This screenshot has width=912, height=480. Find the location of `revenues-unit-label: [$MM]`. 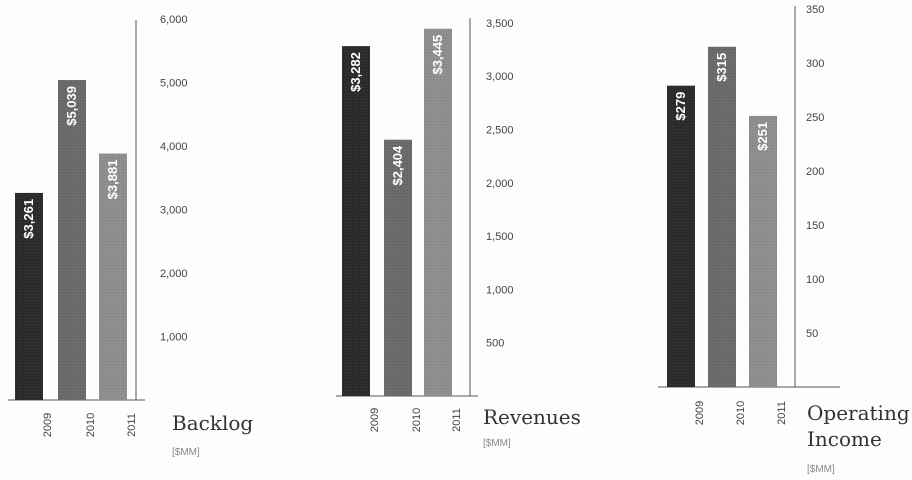

revenues-unit-label: [$MM] is located at coordinates (497, 443).